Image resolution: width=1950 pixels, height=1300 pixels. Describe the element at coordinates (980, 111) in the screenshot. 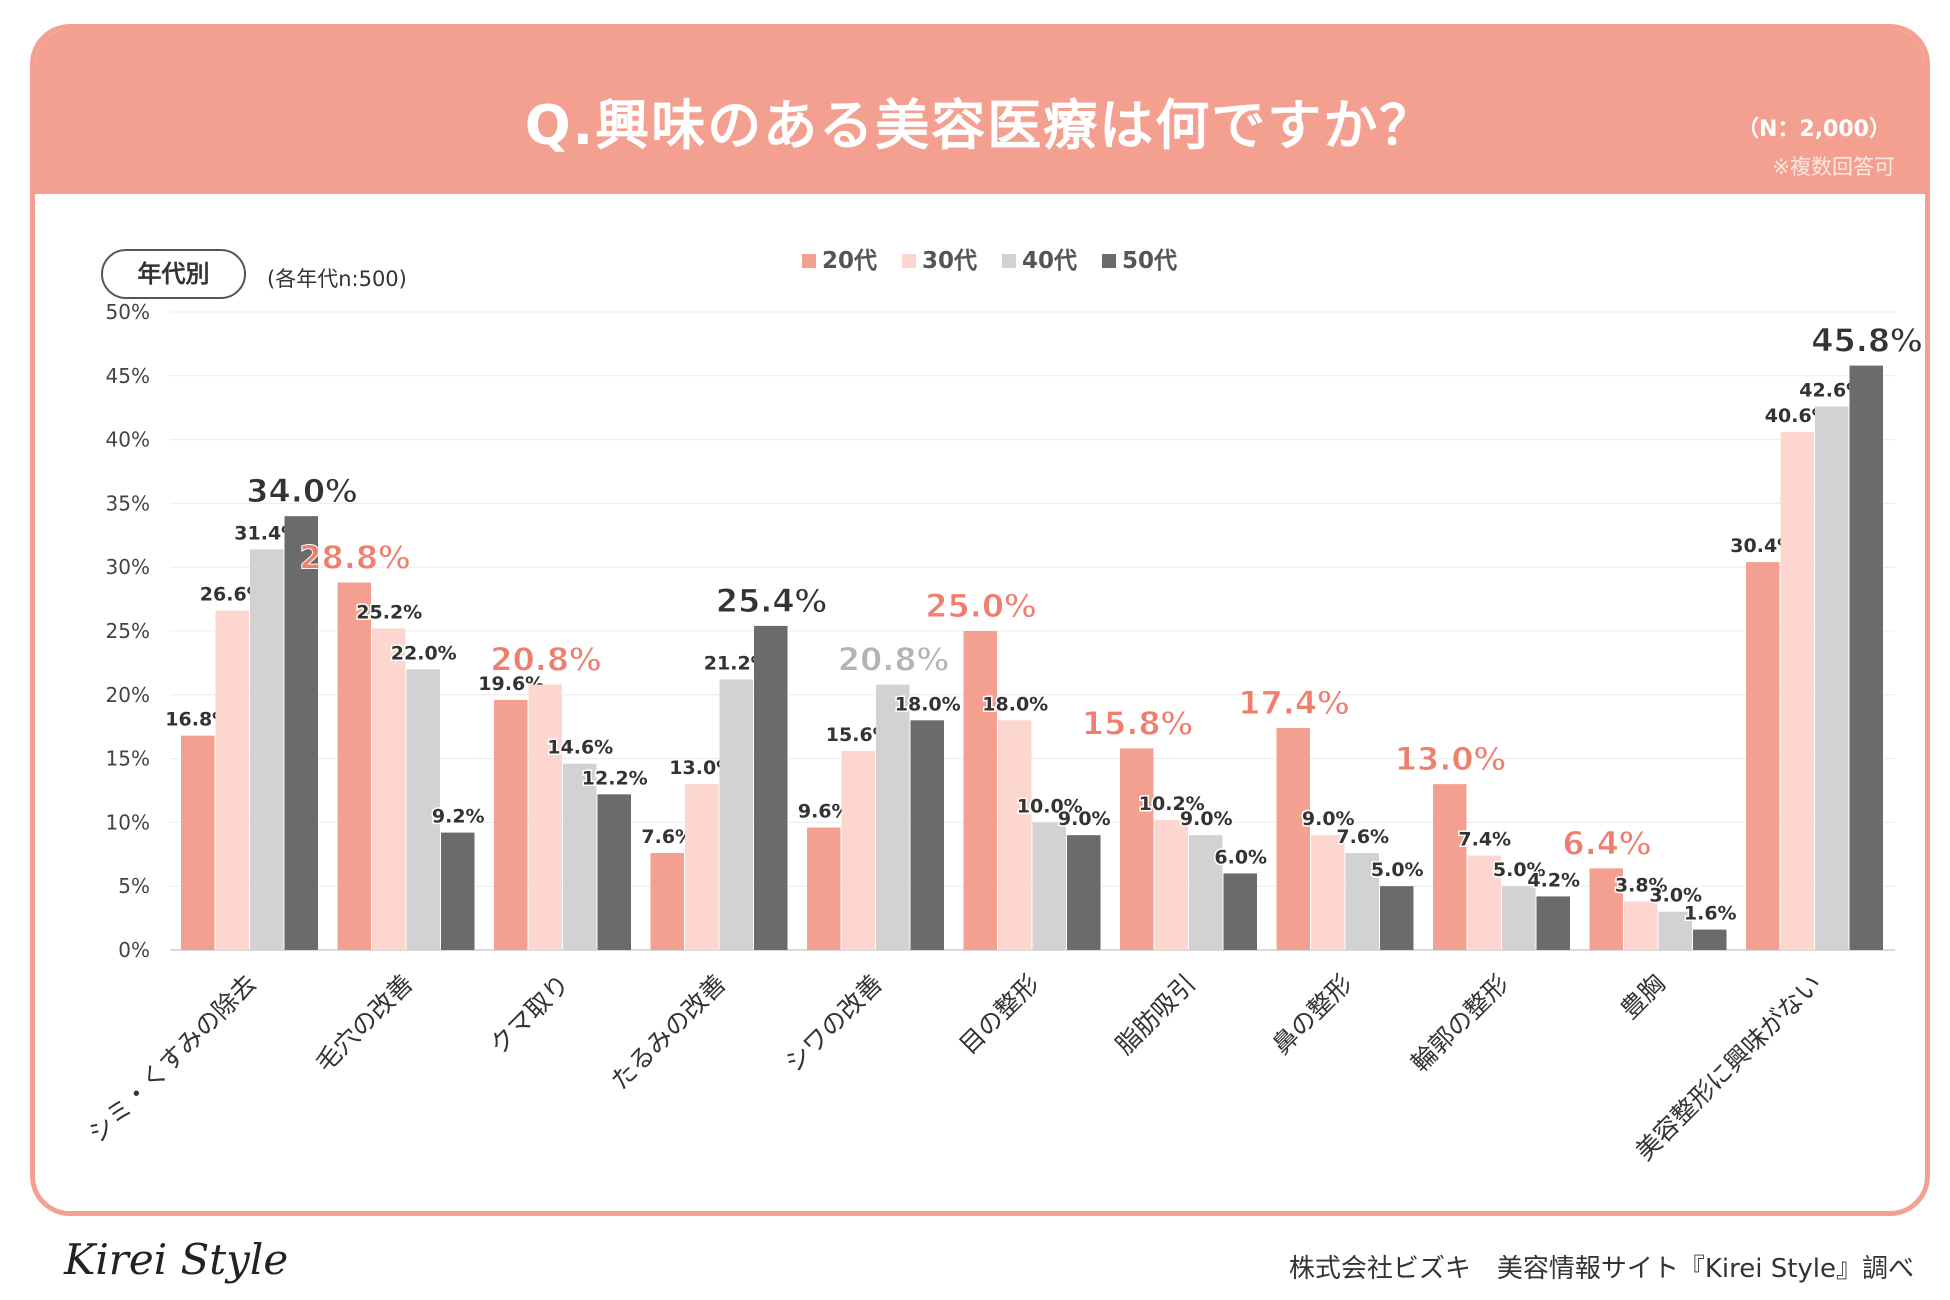

I see `header-band: Q.興味のある美容医療は何ですか？ （N：2,000） ※複数回答可` at that location.